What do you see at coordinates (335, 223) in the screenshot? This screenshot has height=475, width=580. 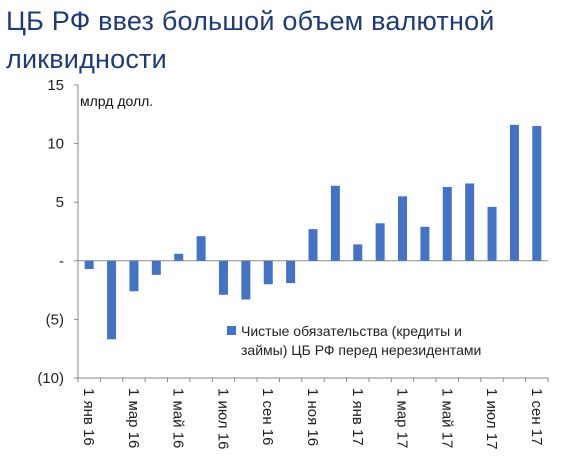 I see `bar-дек-16` at bounding box center [335, 223].